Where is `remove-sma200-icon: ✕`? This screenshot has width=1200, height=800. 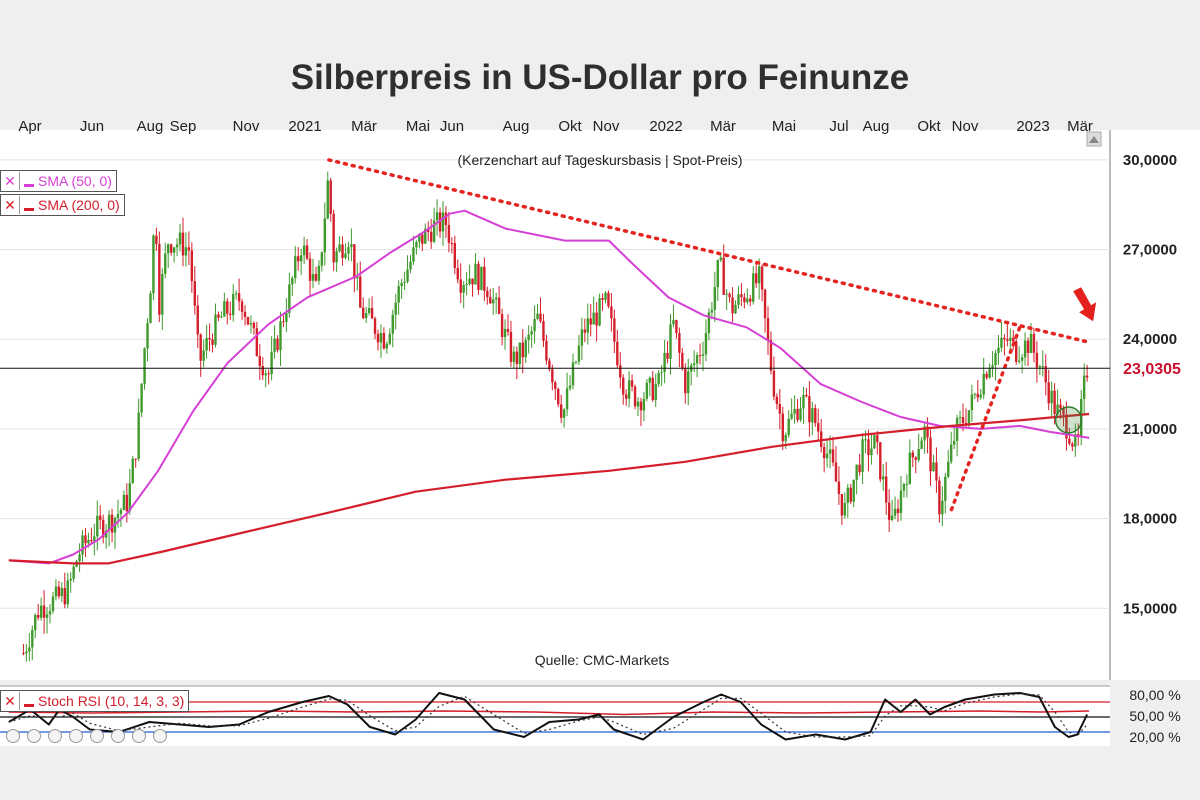
remove-sma200-icon: ✕ is located at coordinates (10, 205).